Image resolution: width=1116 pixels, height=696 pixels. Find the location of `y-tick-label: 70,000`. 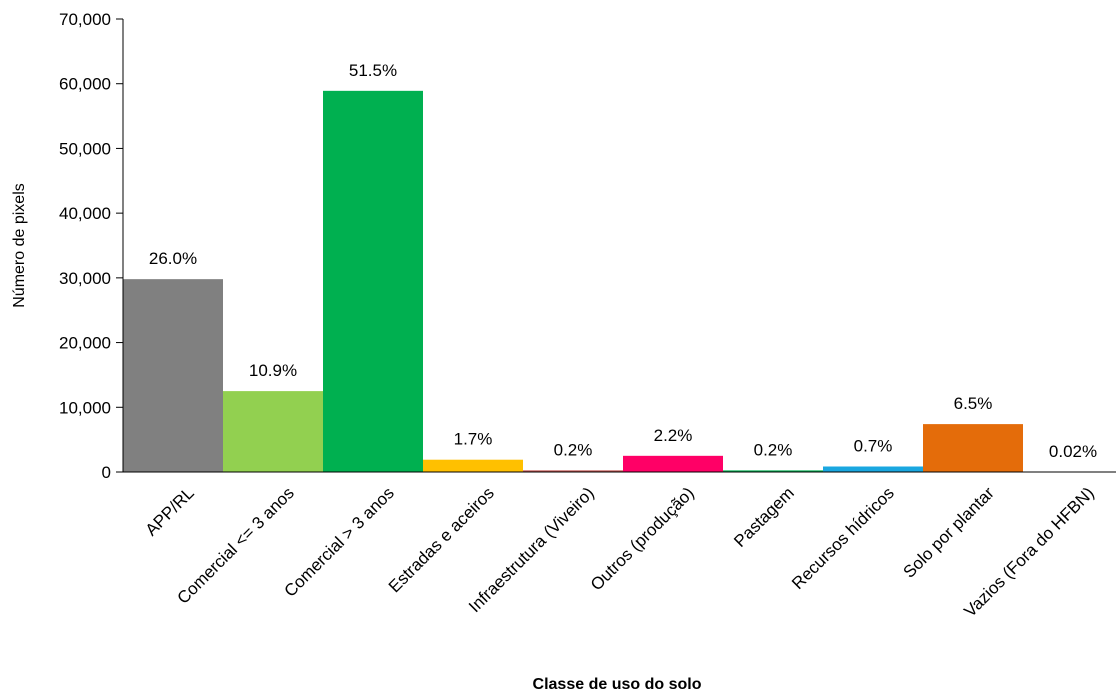

y-tick-label: 70,000 is located at coordinates (85, 19).